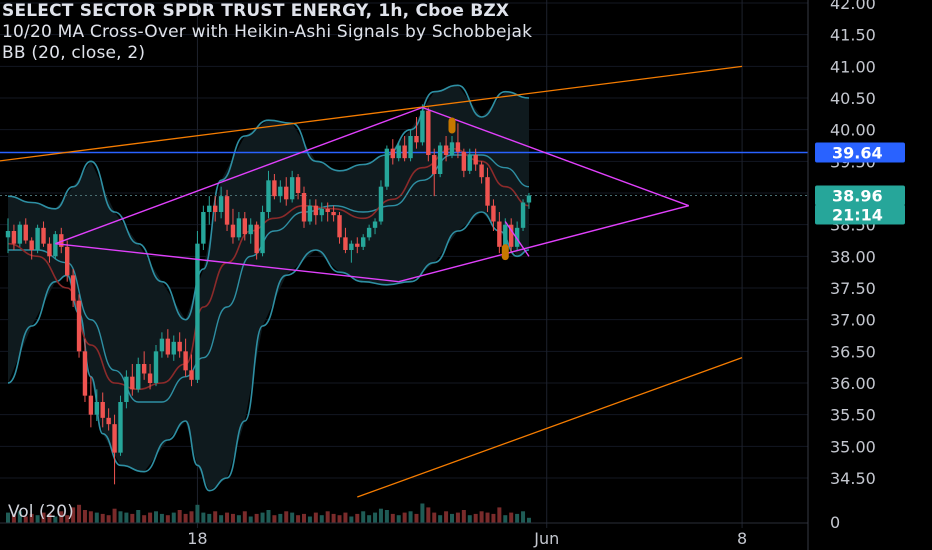 This screenshot has height=550, width=932. What do you see at coordinates (860, 195) in the screenshot?
I see `price-badge` at bounding box center [860, 195].